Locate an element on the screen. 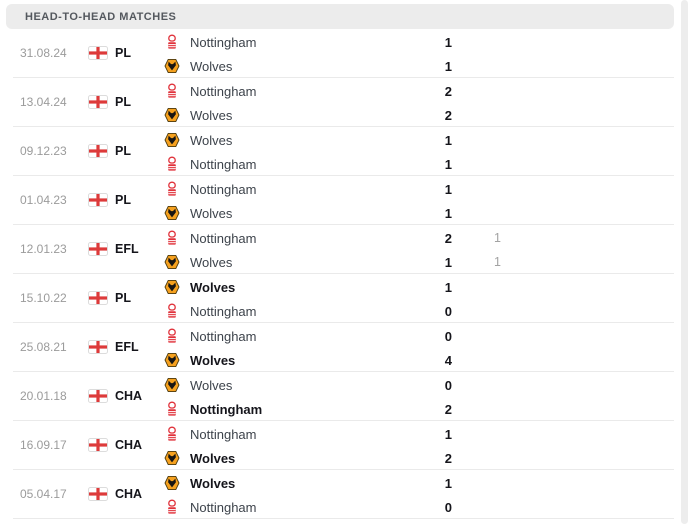  match-date: 12.01.23 is located at coordinates (43, 249).